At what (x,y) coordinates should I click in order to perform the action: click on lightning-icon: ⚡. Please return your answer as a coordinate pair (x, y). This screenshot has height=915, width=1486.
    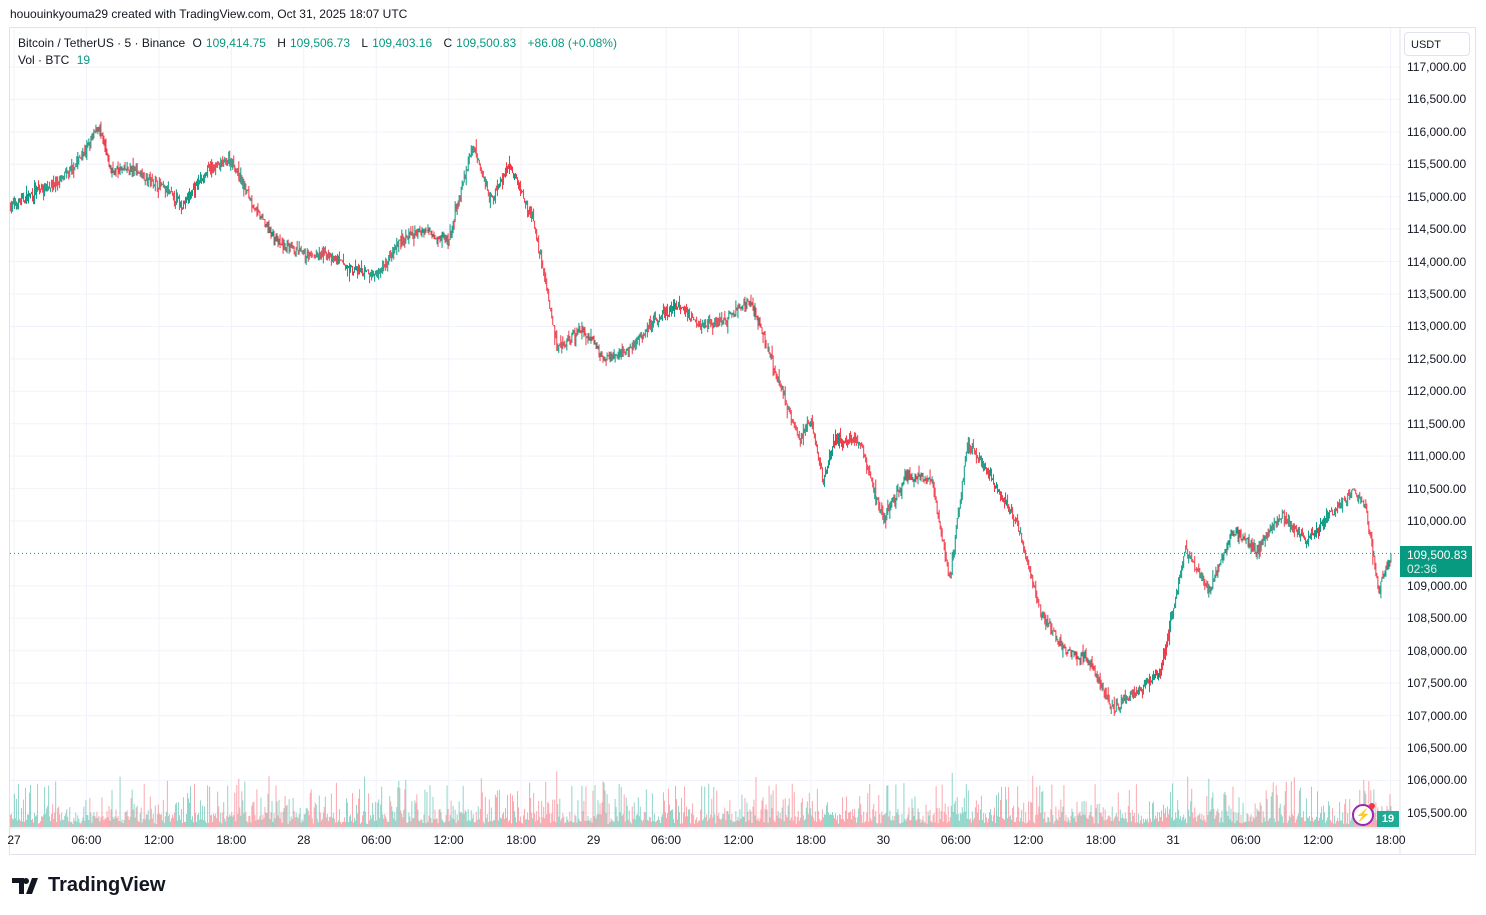
    Looking at the image, I should click on (1363, 814).